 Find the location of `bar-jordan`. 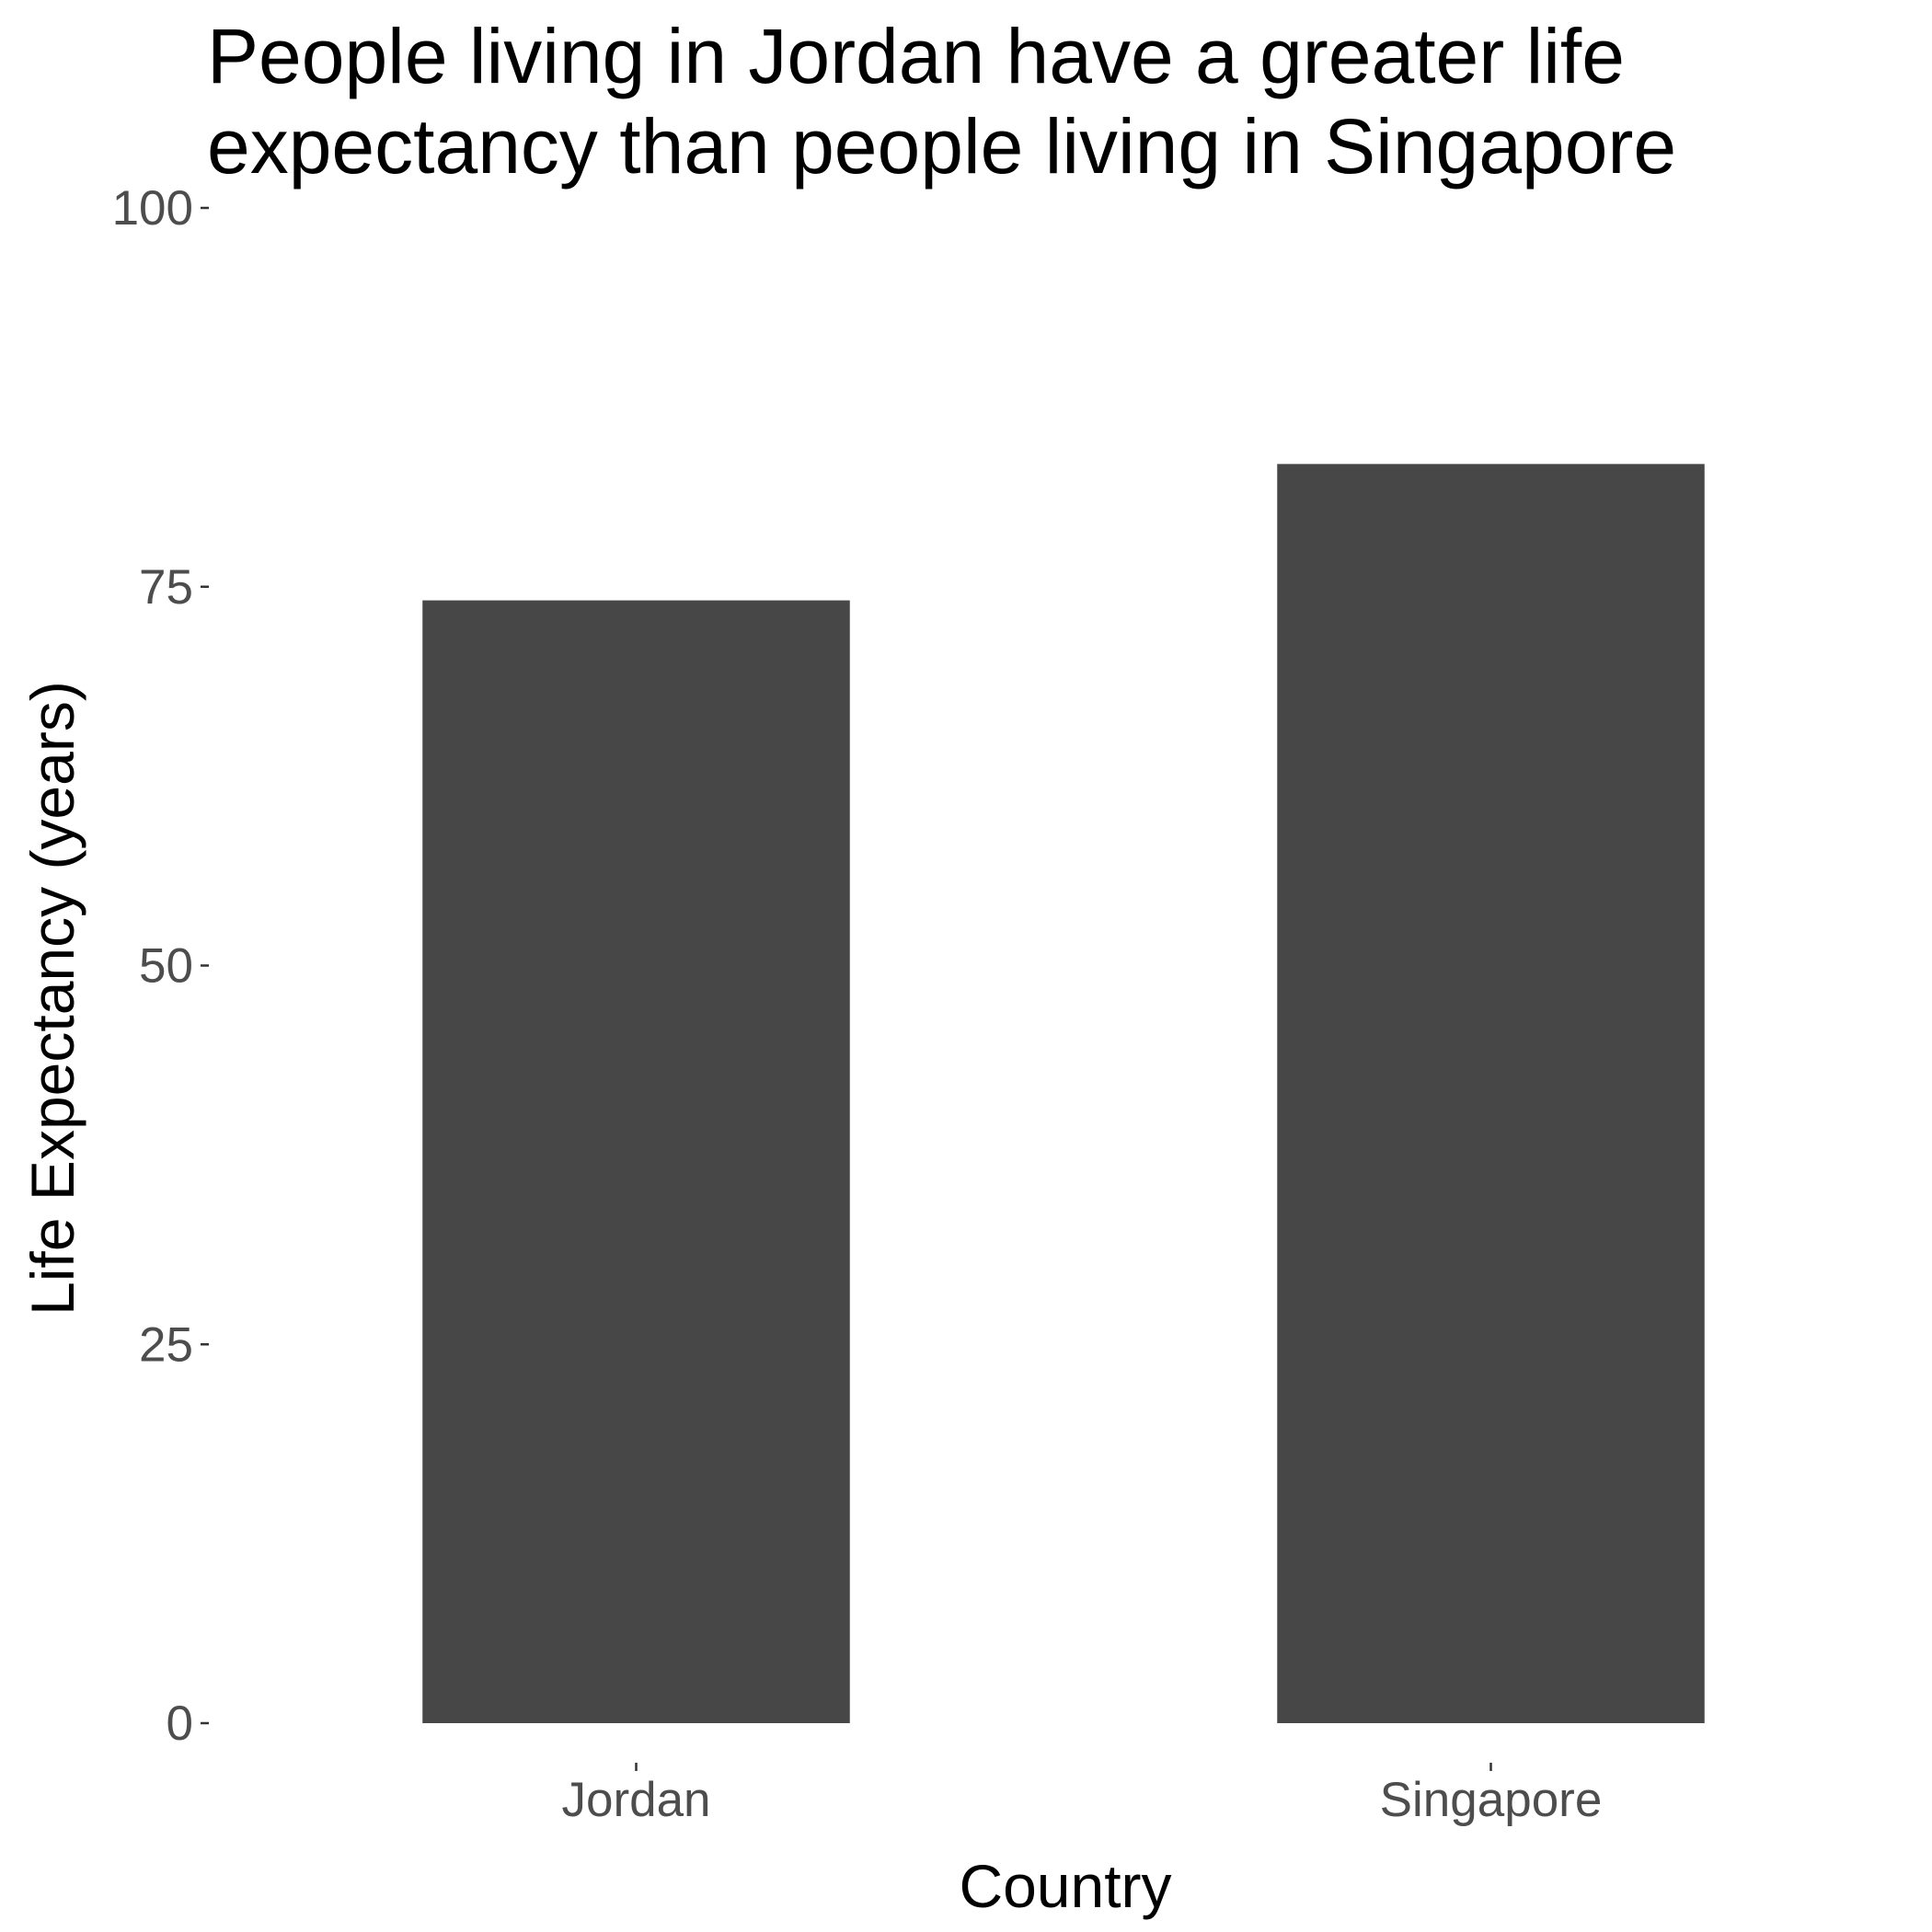

bar-jordan is located at coordinates (636, 1161).